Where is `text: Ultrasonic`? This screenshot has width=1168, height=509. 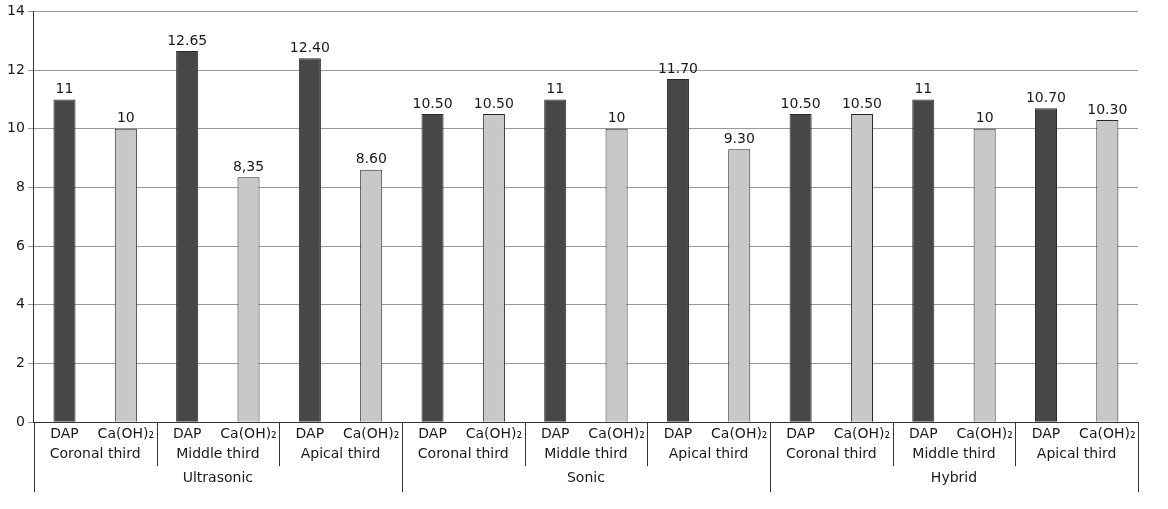
text: Ultrasonic is located at coordinates (217, 476).